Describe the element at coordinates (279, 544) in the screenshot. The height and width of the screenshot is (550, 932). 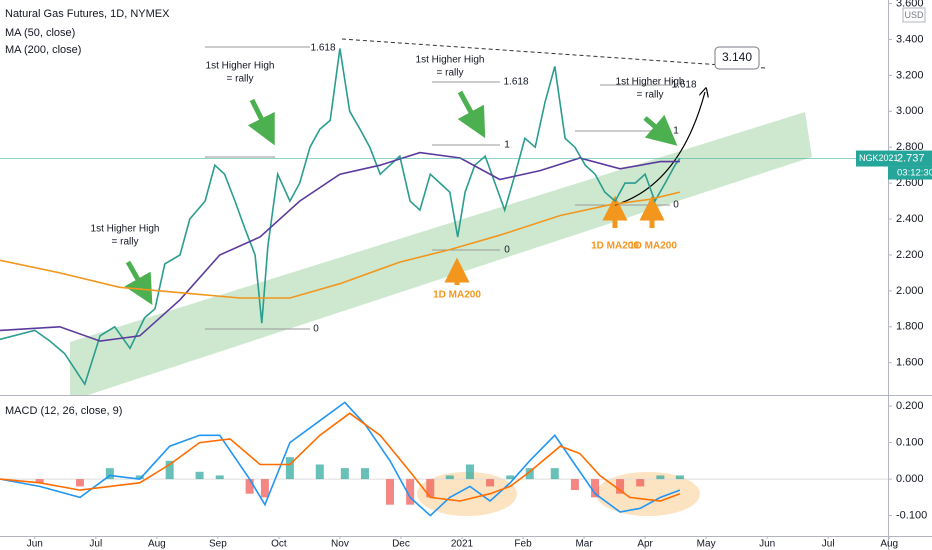
I see `x-tick-label: Oct` at that location.